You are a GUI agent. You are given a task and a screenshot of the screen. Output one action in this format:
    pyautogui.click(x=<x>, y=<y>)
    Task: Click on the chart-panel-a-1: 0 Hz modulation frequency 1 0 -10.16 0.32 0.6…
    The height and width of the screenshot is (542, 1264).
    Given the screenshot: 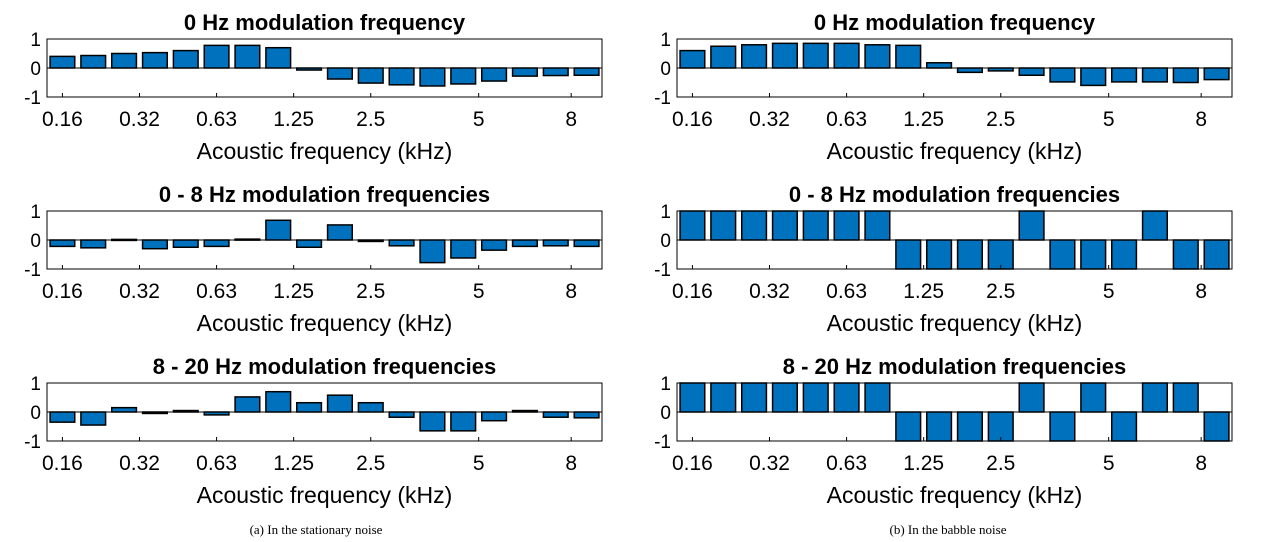 What is the action you would take?
    pyautogui.click(x=313, y=87)
    